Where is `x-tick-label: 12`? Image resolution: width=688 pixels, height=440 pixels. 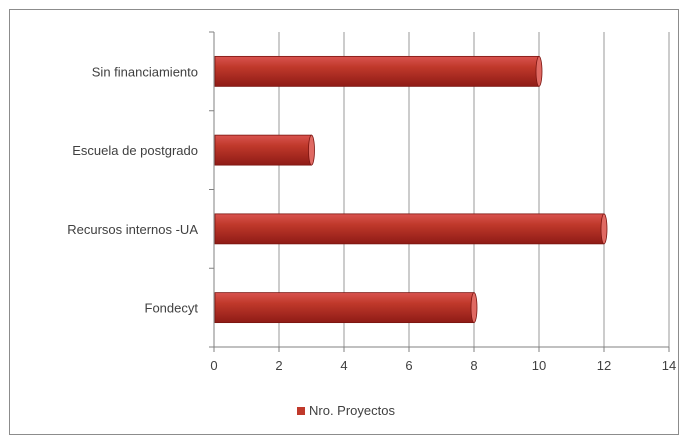 x-tick-label: 12 is located at coordinates (604, 365).